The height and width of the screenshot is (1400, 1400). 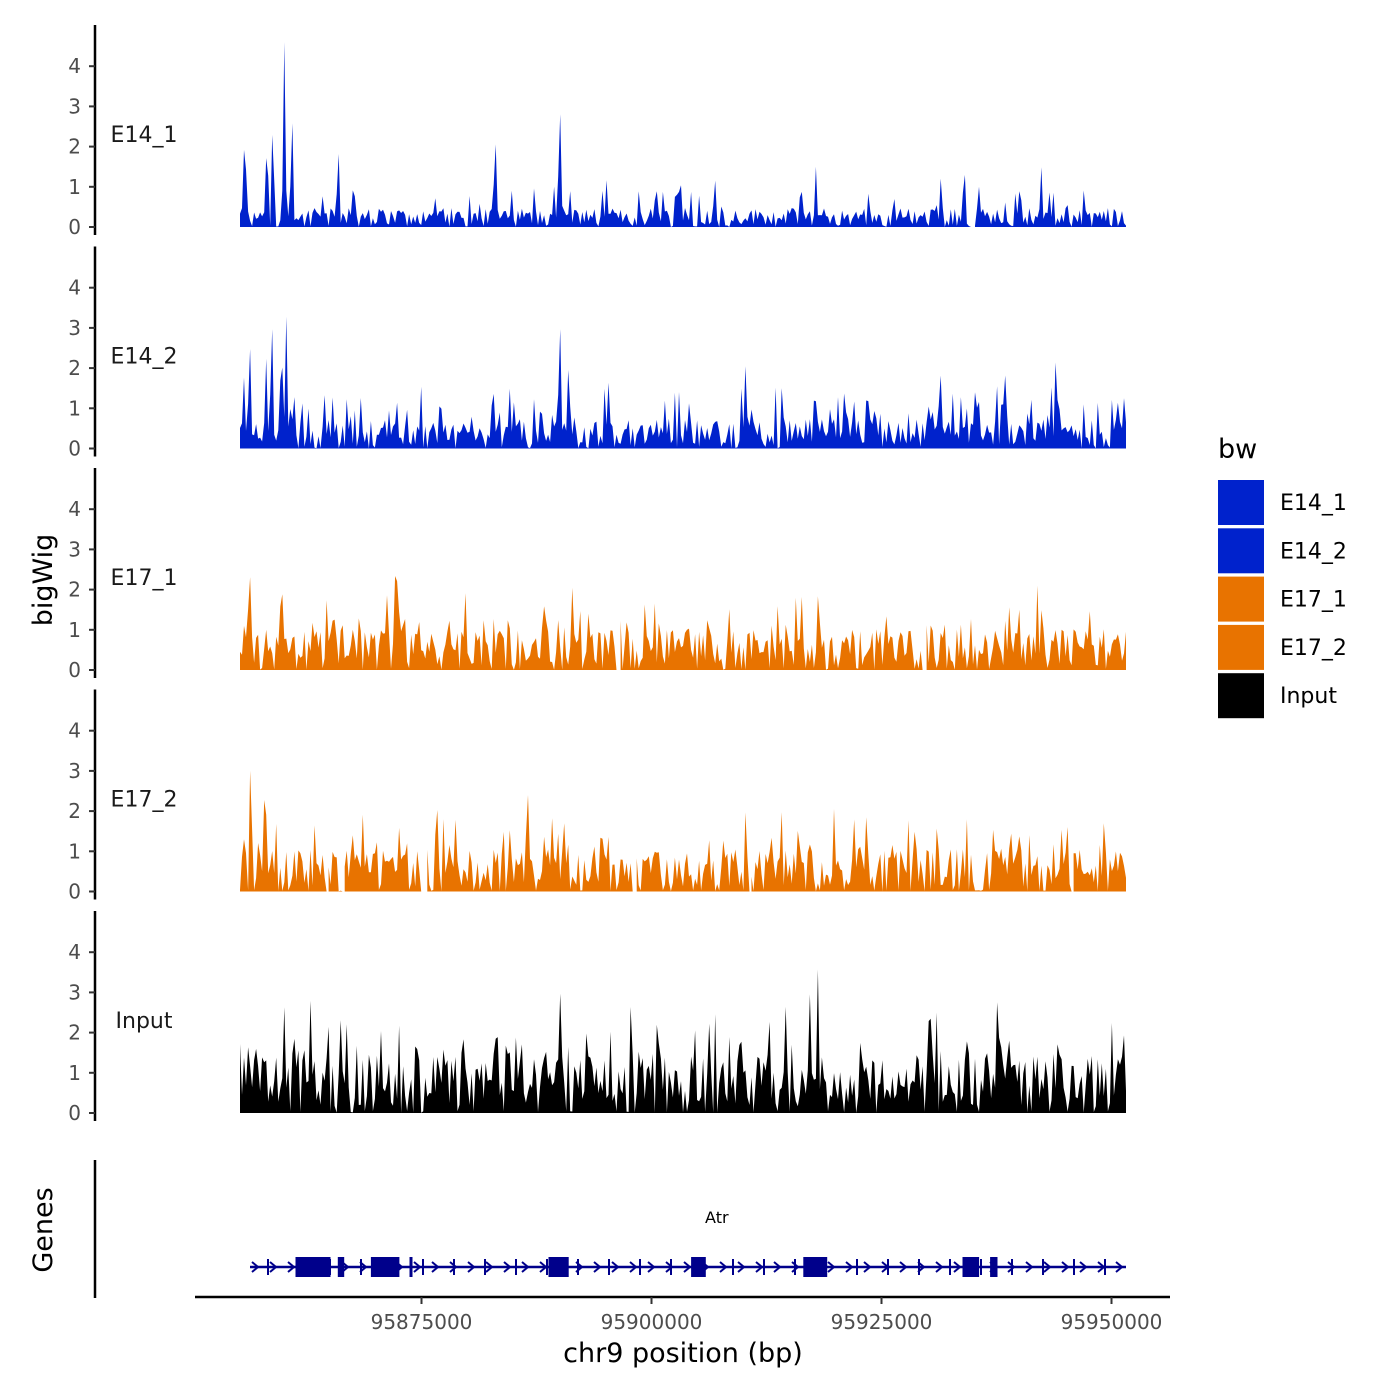 I want to click on legend-label: E17_2, so click(x=1313, y=648).